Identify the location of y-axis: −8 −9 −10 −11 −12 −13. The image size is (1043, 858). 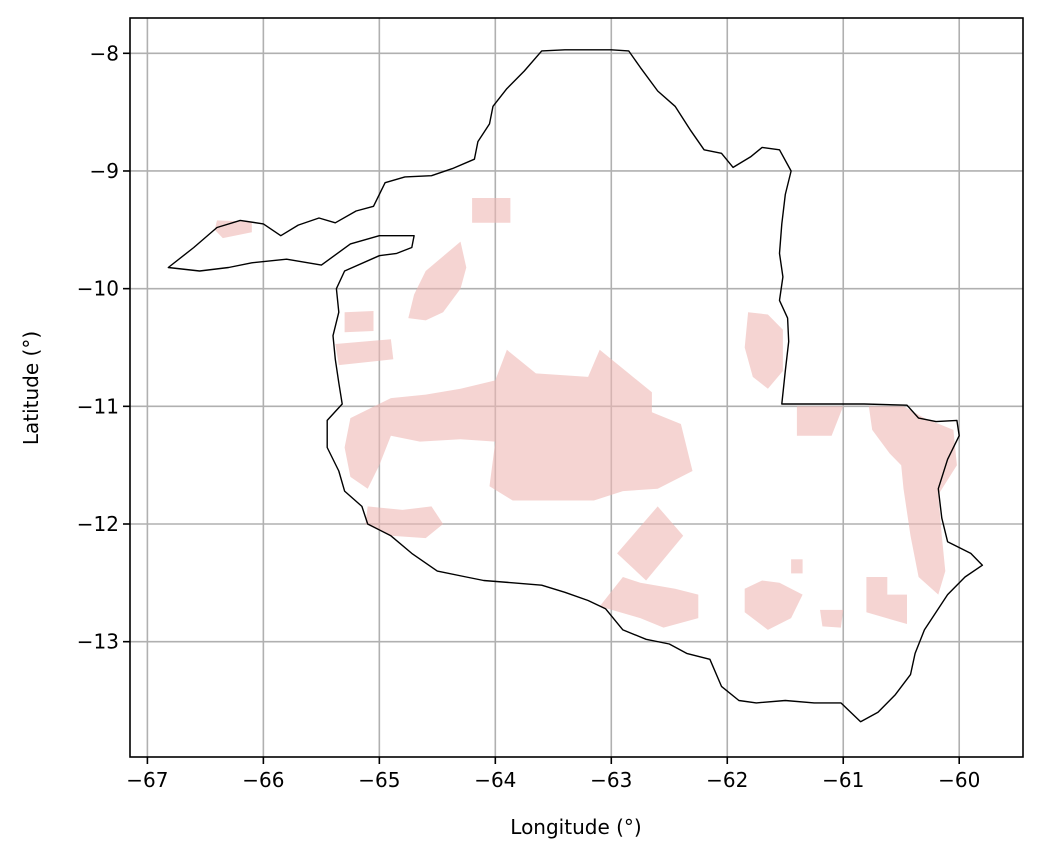
(103, 347).